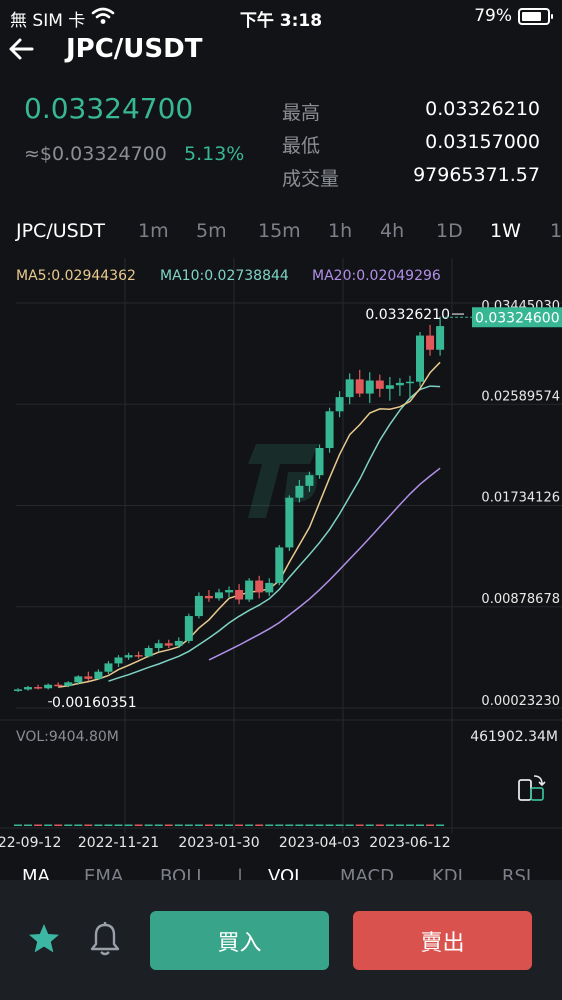 The width and height of the screenshot is (562, 1000). What do you see at coordinates (23, 49) in the screenshot?
I see `back-arrow-icon` at bounding box center [23, 49].